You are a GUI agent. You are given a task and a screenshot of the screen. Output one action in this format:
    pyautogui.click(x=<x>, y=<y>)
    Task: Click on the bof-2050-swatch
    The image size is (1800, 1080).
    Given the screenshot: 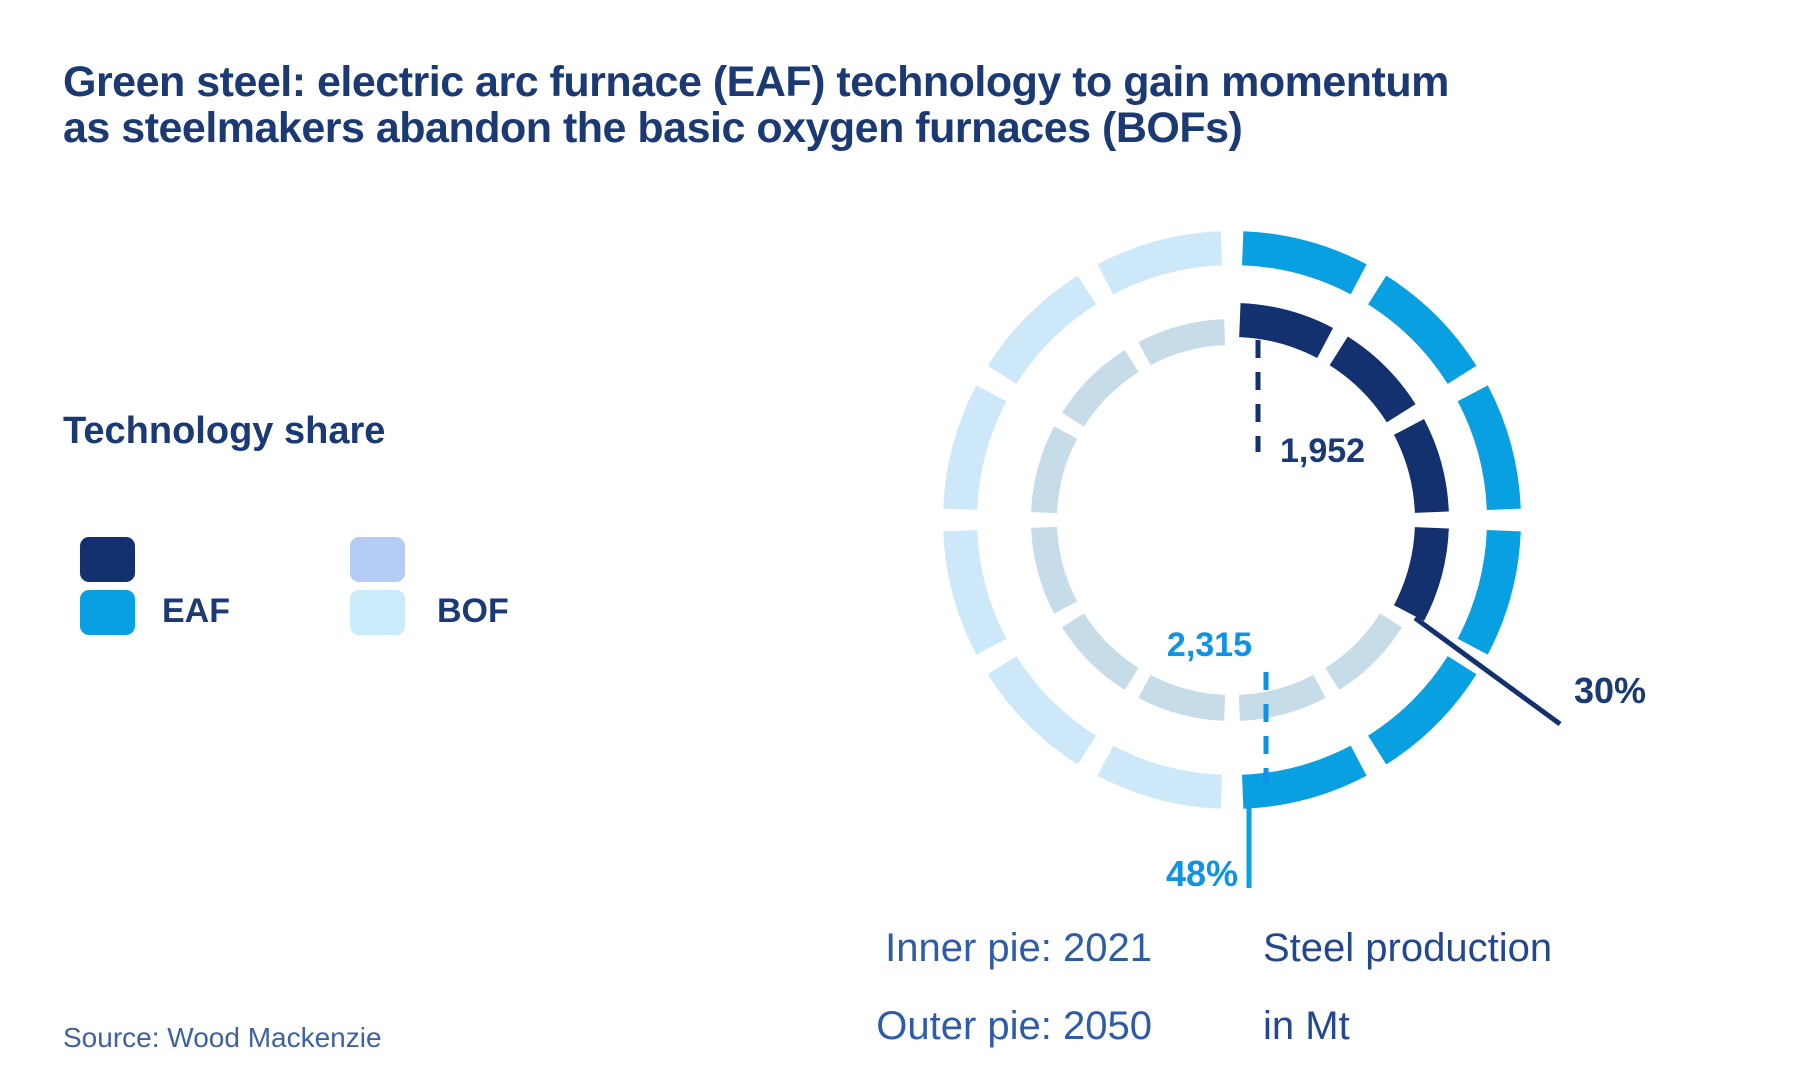 What is the action you would take?
    pyautogui.click(x=377, y=612)
    